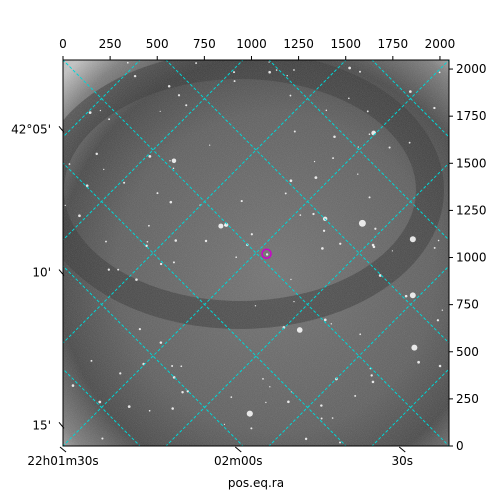 The height and width of the screenshot is (500, 500). I want to click on dec-tick-label: 42°05', so click(31, 129).